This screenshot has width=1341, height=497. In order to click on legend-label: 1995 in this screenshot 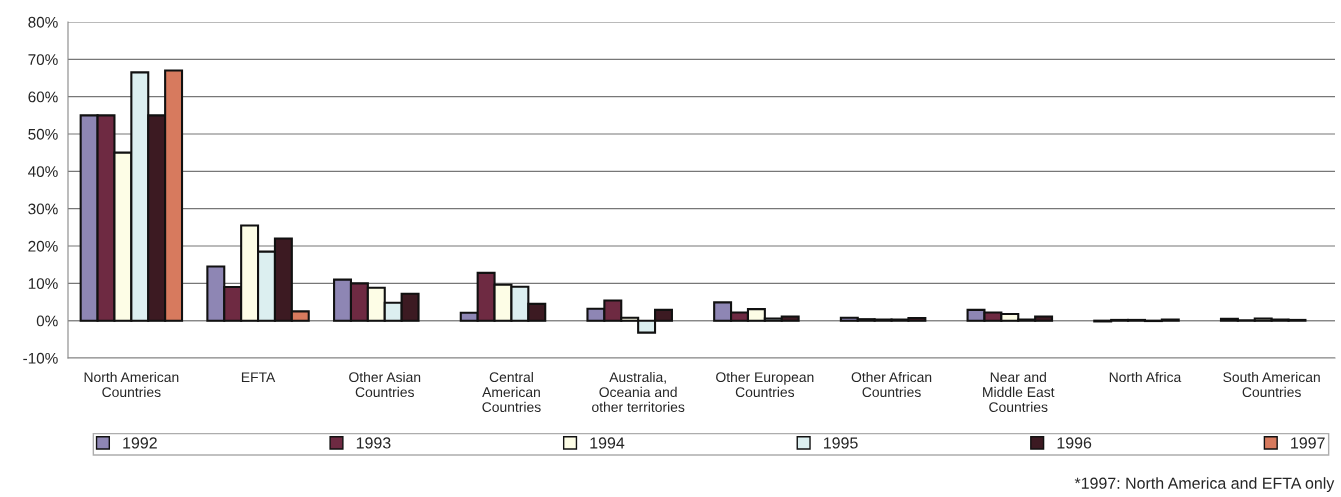, I will do `click(841, 443)`.